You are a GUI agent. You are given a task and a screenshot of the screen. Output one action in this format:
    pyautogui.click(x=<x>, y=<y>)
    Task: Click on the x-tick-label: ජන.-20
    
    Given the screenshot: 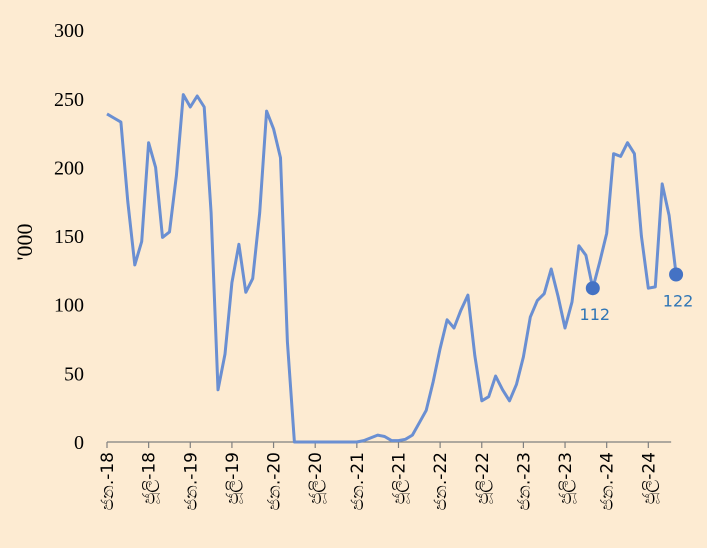 What is the action you would take?
    pyautogui.click(x=275, y=481)
    